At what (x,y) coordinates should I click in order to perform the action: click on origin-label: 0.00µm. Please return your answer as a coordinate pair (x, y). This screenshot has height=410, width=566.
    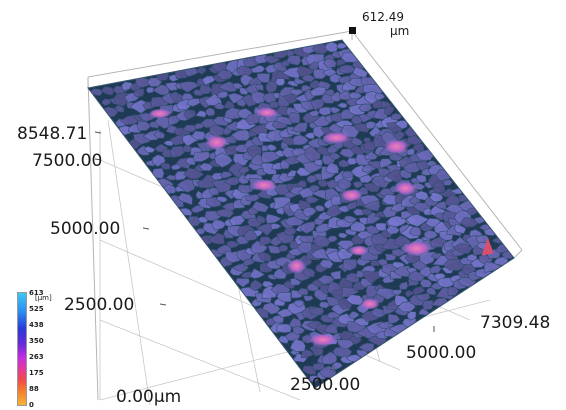
    Looking at the image, I should click on (149, 397).